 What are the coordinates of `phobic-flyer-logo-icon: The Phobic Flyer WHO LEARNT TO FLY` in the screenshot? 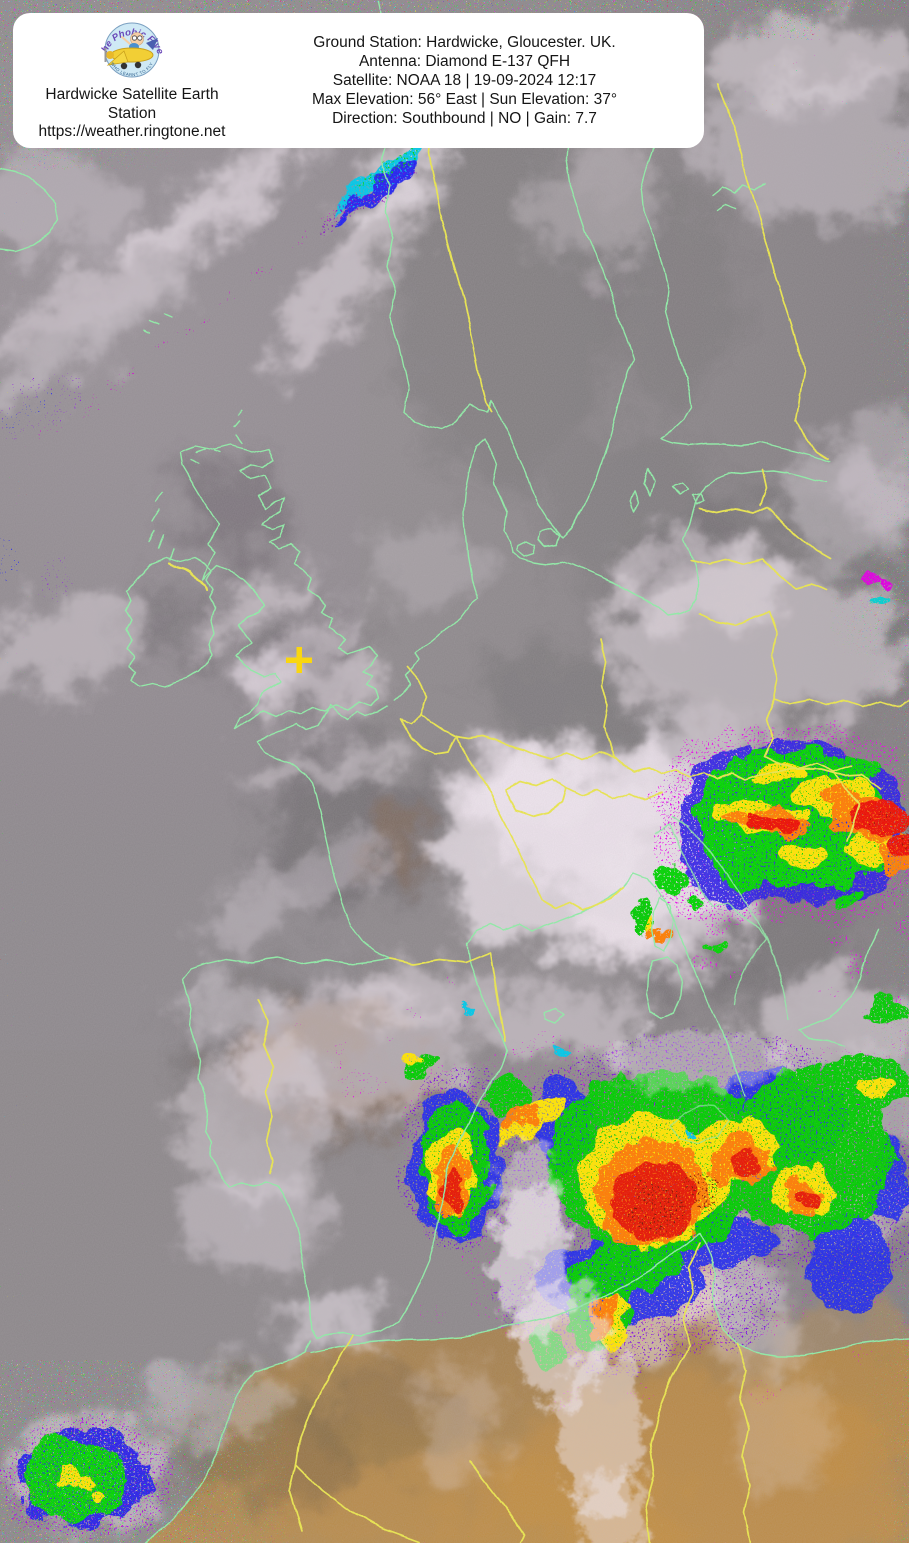 It's located at (130, 47).